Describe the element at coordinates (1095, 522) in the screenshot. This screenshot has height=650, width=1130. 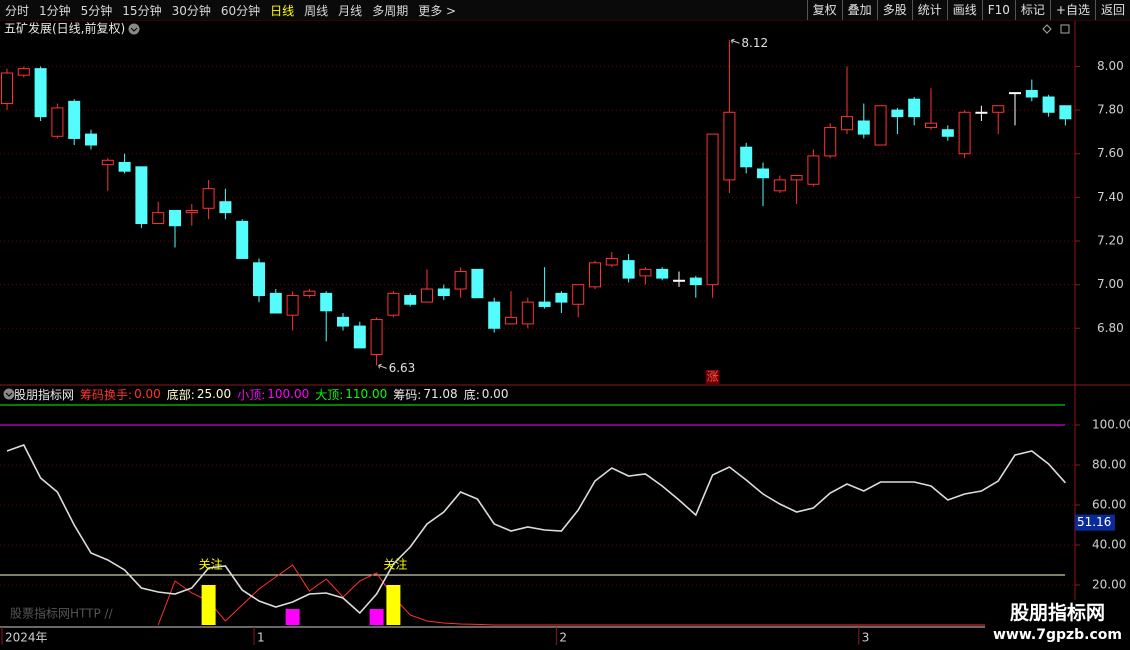
I see `cursor-box` at that location.